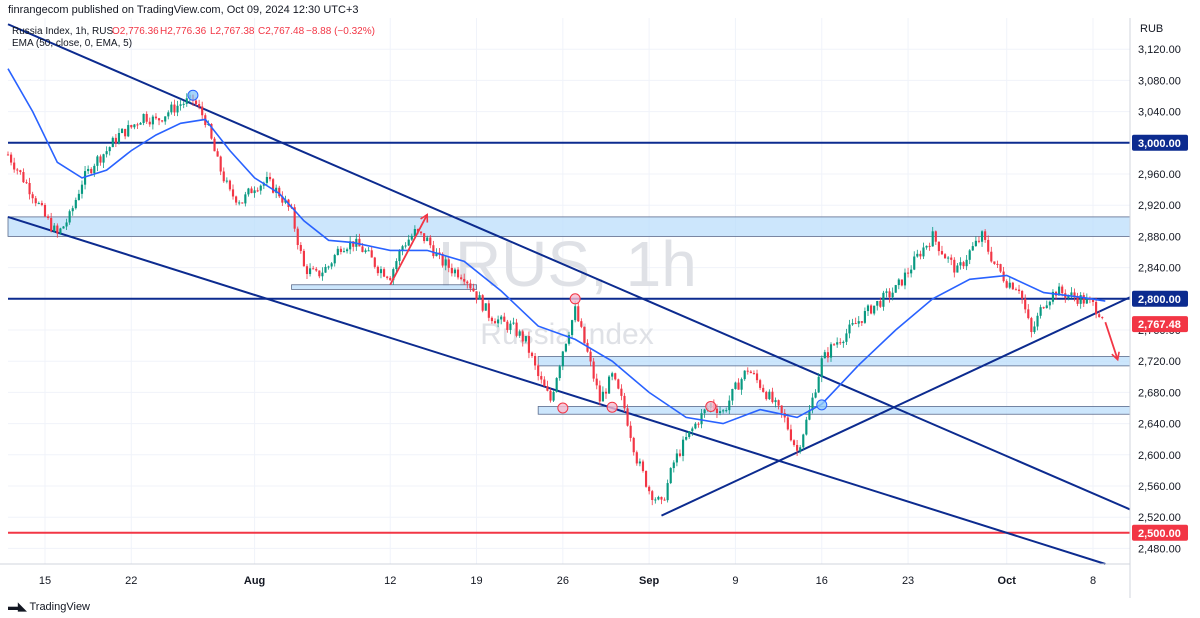 This screenshot has width=1200, height=618. What do you see at coordinates (896, 406) in the screenshot?
I see `trendline` at bounding box center [896, 406].